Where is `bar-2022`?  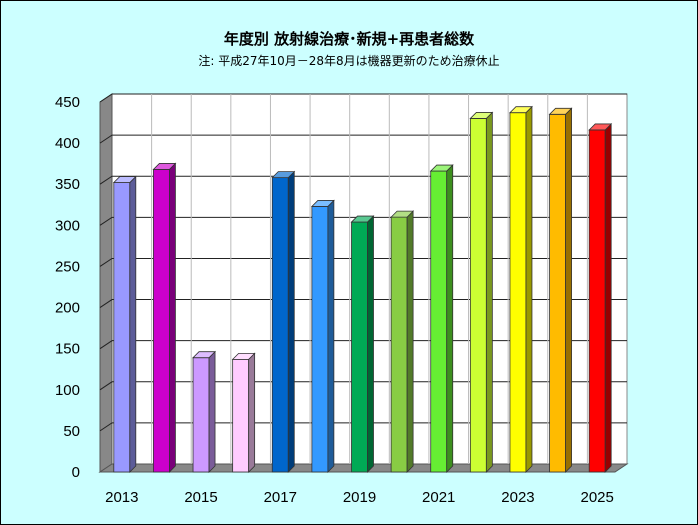
bar-2022 is located at coordinates (481, 292).